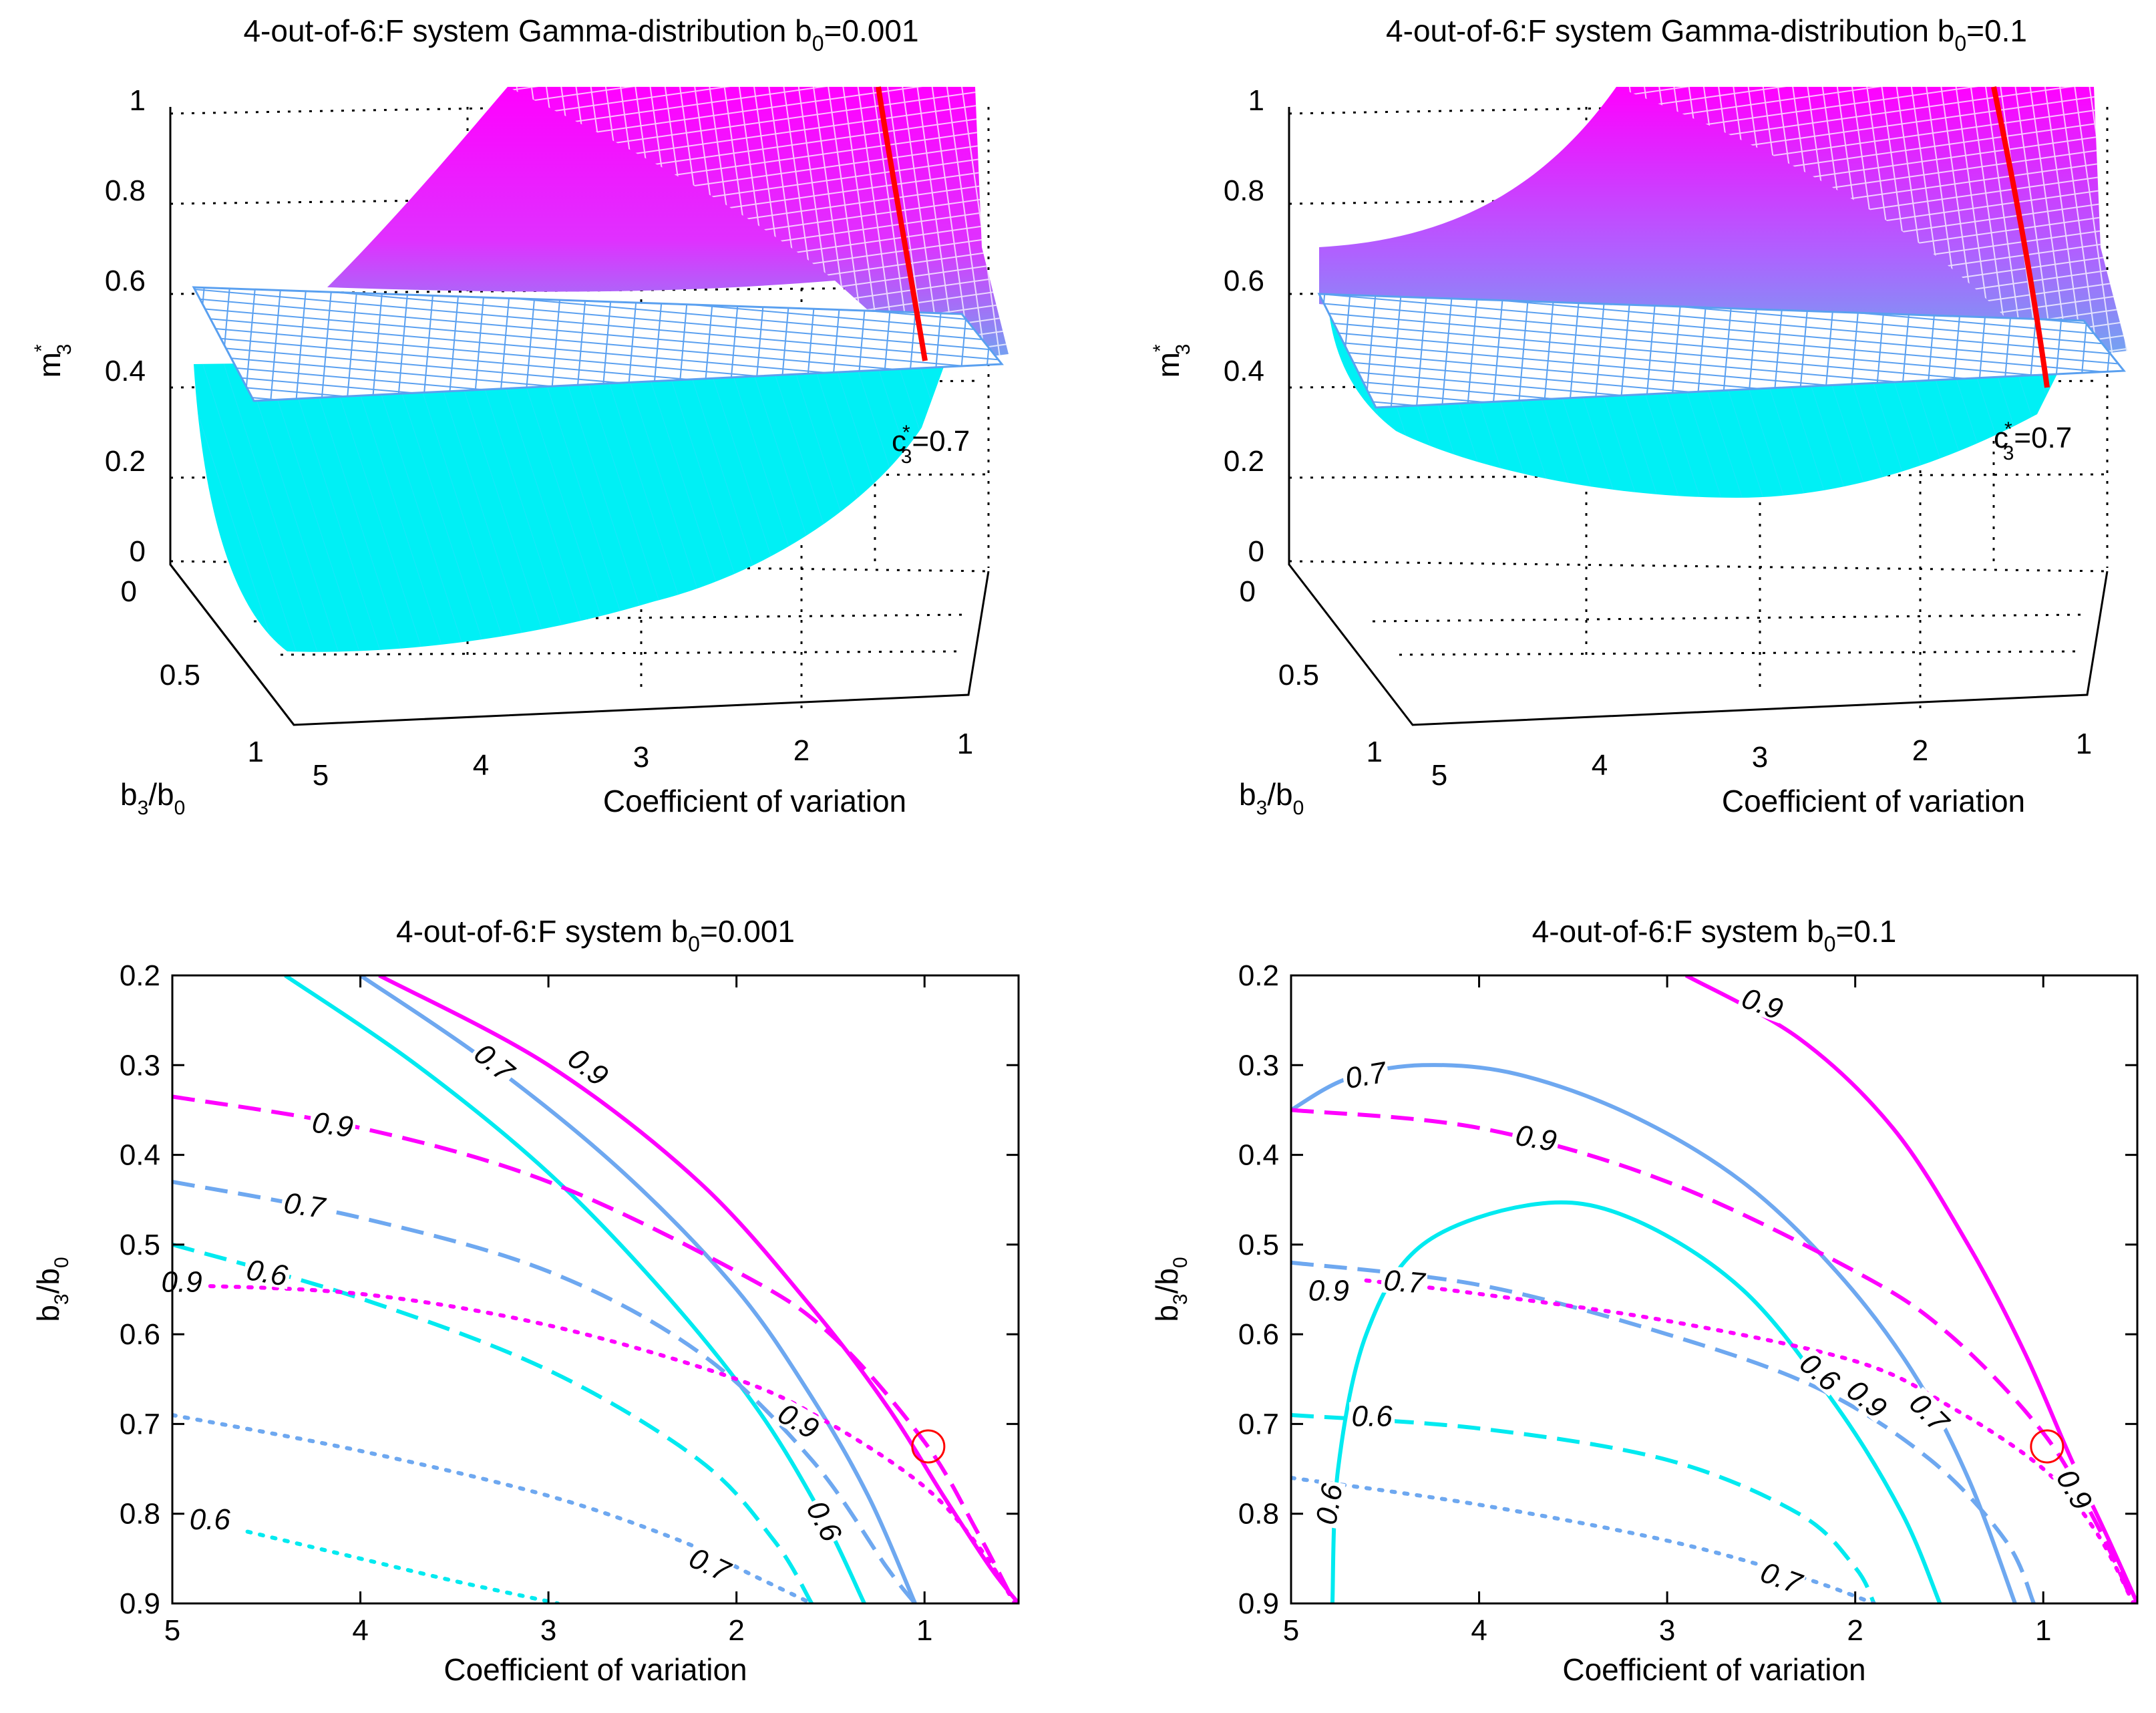  Describe the element at coordinates (928, 1446) in the screenshot. I see `optimum-marker` at that location.